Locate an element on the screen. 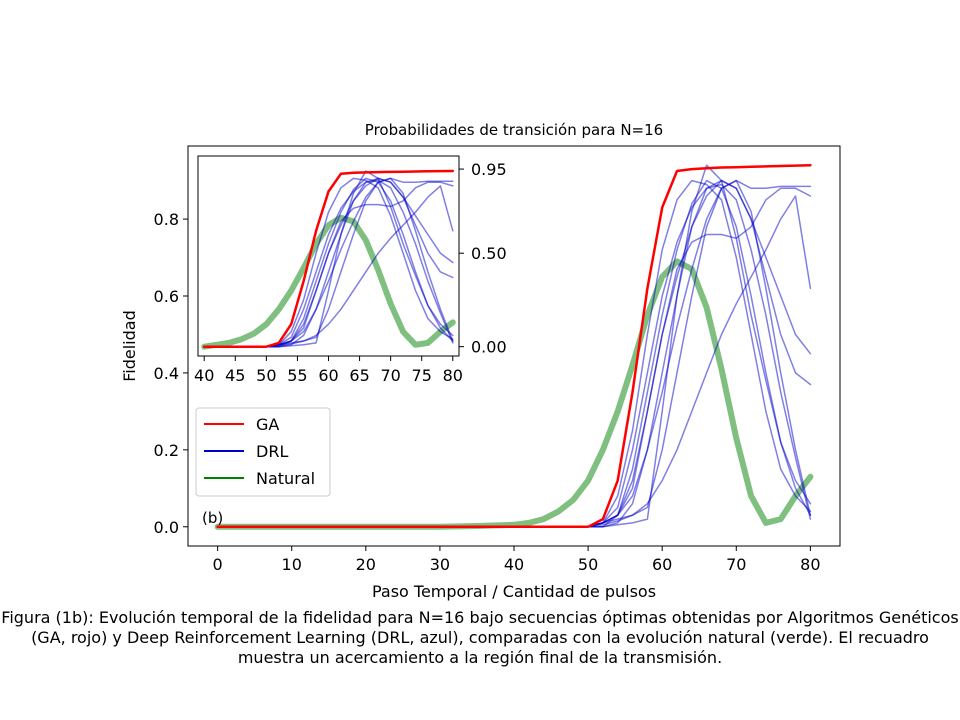 This screenshot has width=960, height=720. legend: GA DRL Natural is located at coordinates (263, 452).